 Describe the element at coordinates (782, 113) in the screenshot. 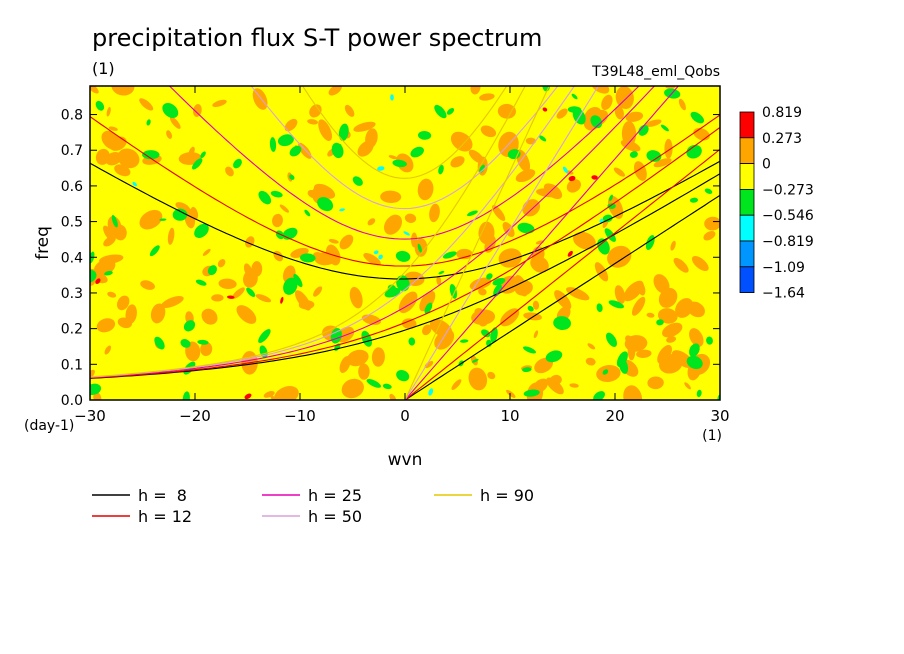

I see `colorbar-label: 0.819` at that location.